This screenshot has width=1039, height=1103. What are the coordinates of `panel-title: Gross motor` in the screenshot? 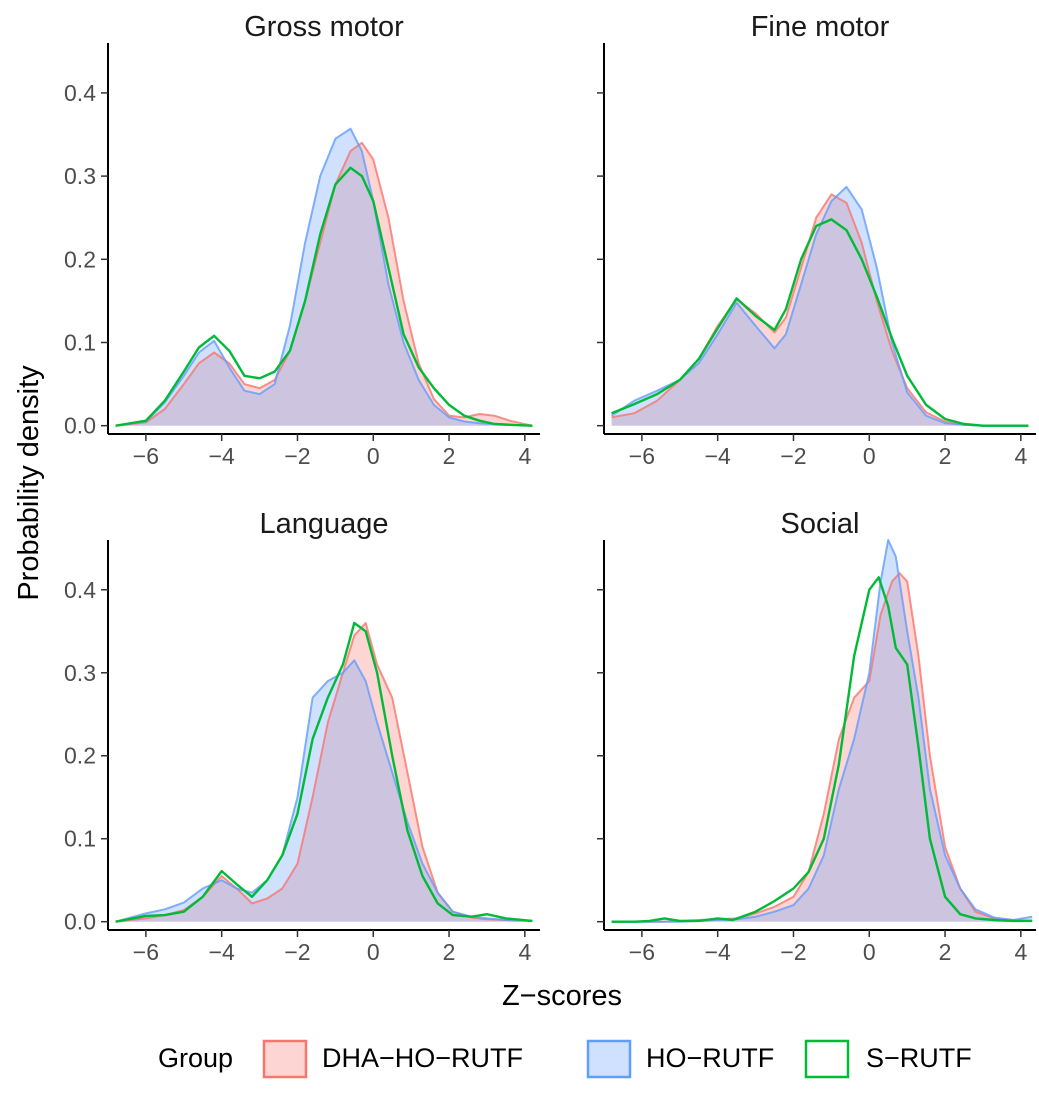 It's located at (324, 27).